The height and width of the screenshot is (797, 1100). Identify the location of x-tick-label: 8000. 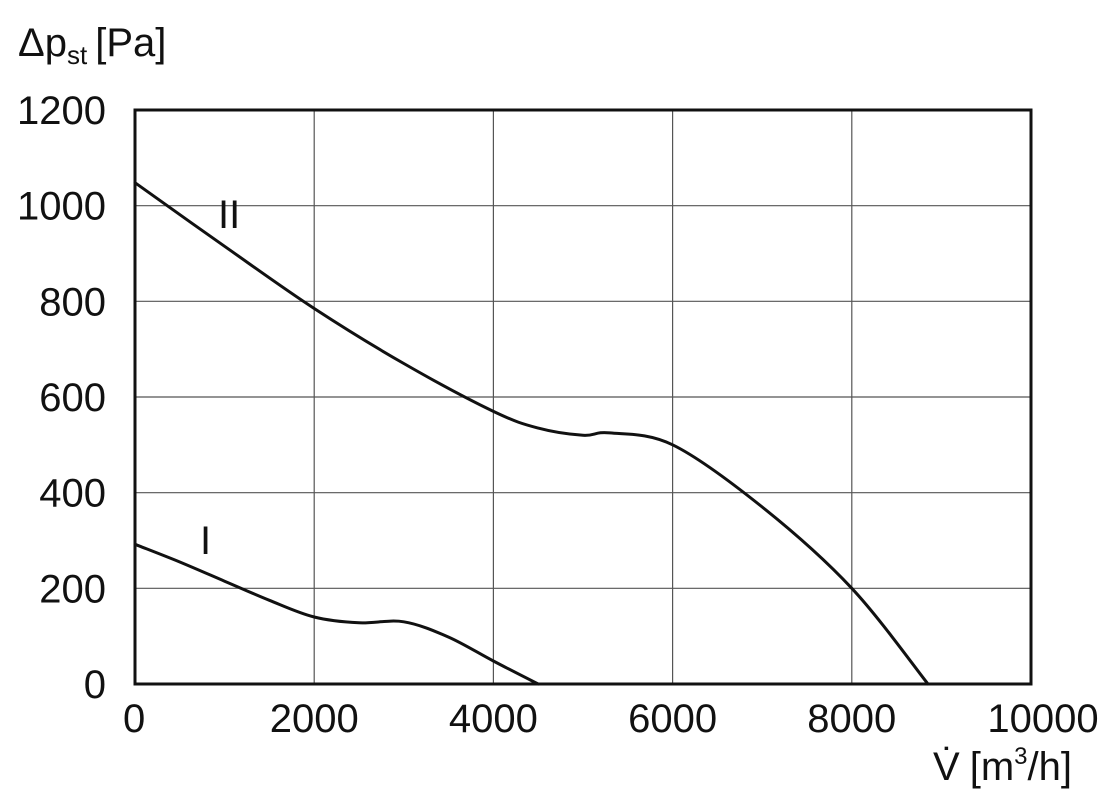
(851, 719).